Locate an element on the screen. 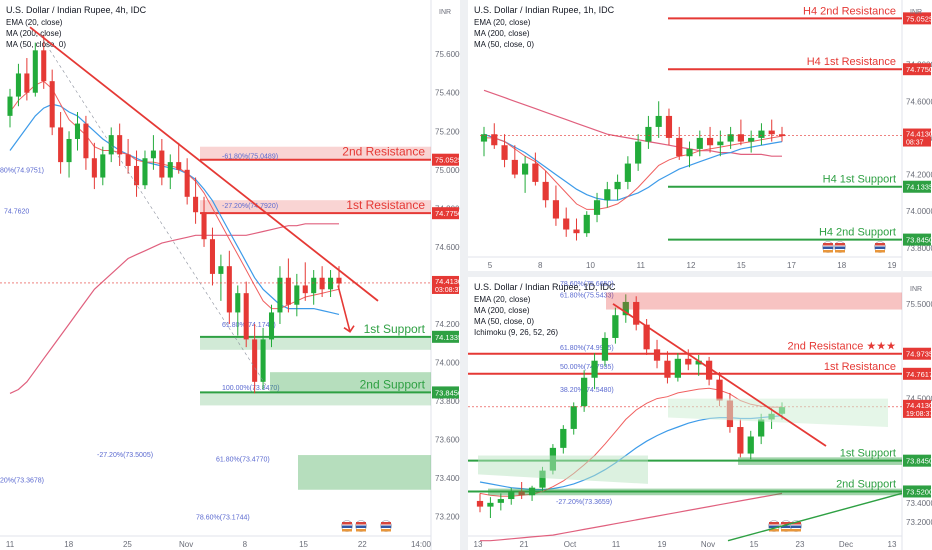  level-label: 2nd Resistance ★★★ is located at coordinates (842, 347).